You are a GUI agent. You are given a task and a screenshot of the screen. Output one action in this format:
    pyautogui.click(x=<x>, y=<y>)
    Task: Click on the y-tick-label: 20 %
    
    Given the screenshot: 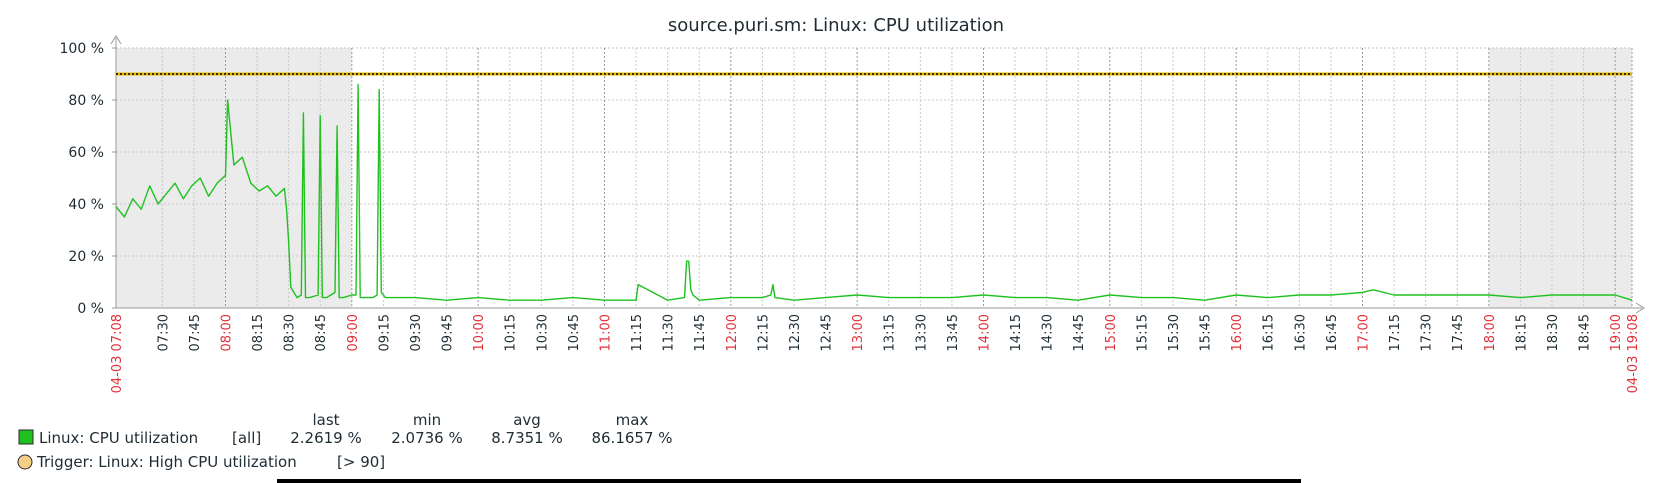 What is the action you would take?
    pyautogui.click(x=86, y=257)
    